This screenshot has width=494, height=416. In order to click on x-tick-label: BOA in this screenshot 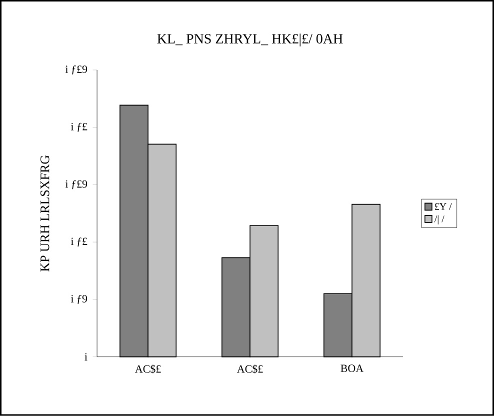, I will do `click(352, 368)`.